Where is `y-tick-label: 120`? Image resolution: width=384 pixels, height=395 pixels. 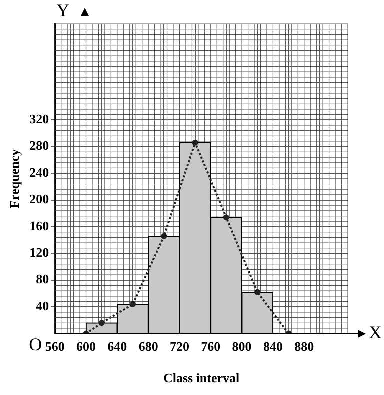 y-tick-label: 120 is located at coordinates (40, 252).